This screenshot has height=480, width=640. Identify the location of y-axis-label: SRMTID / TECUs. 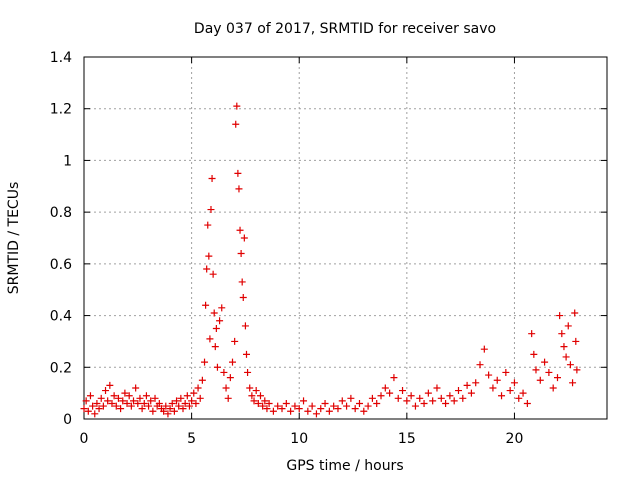
(14, 238).